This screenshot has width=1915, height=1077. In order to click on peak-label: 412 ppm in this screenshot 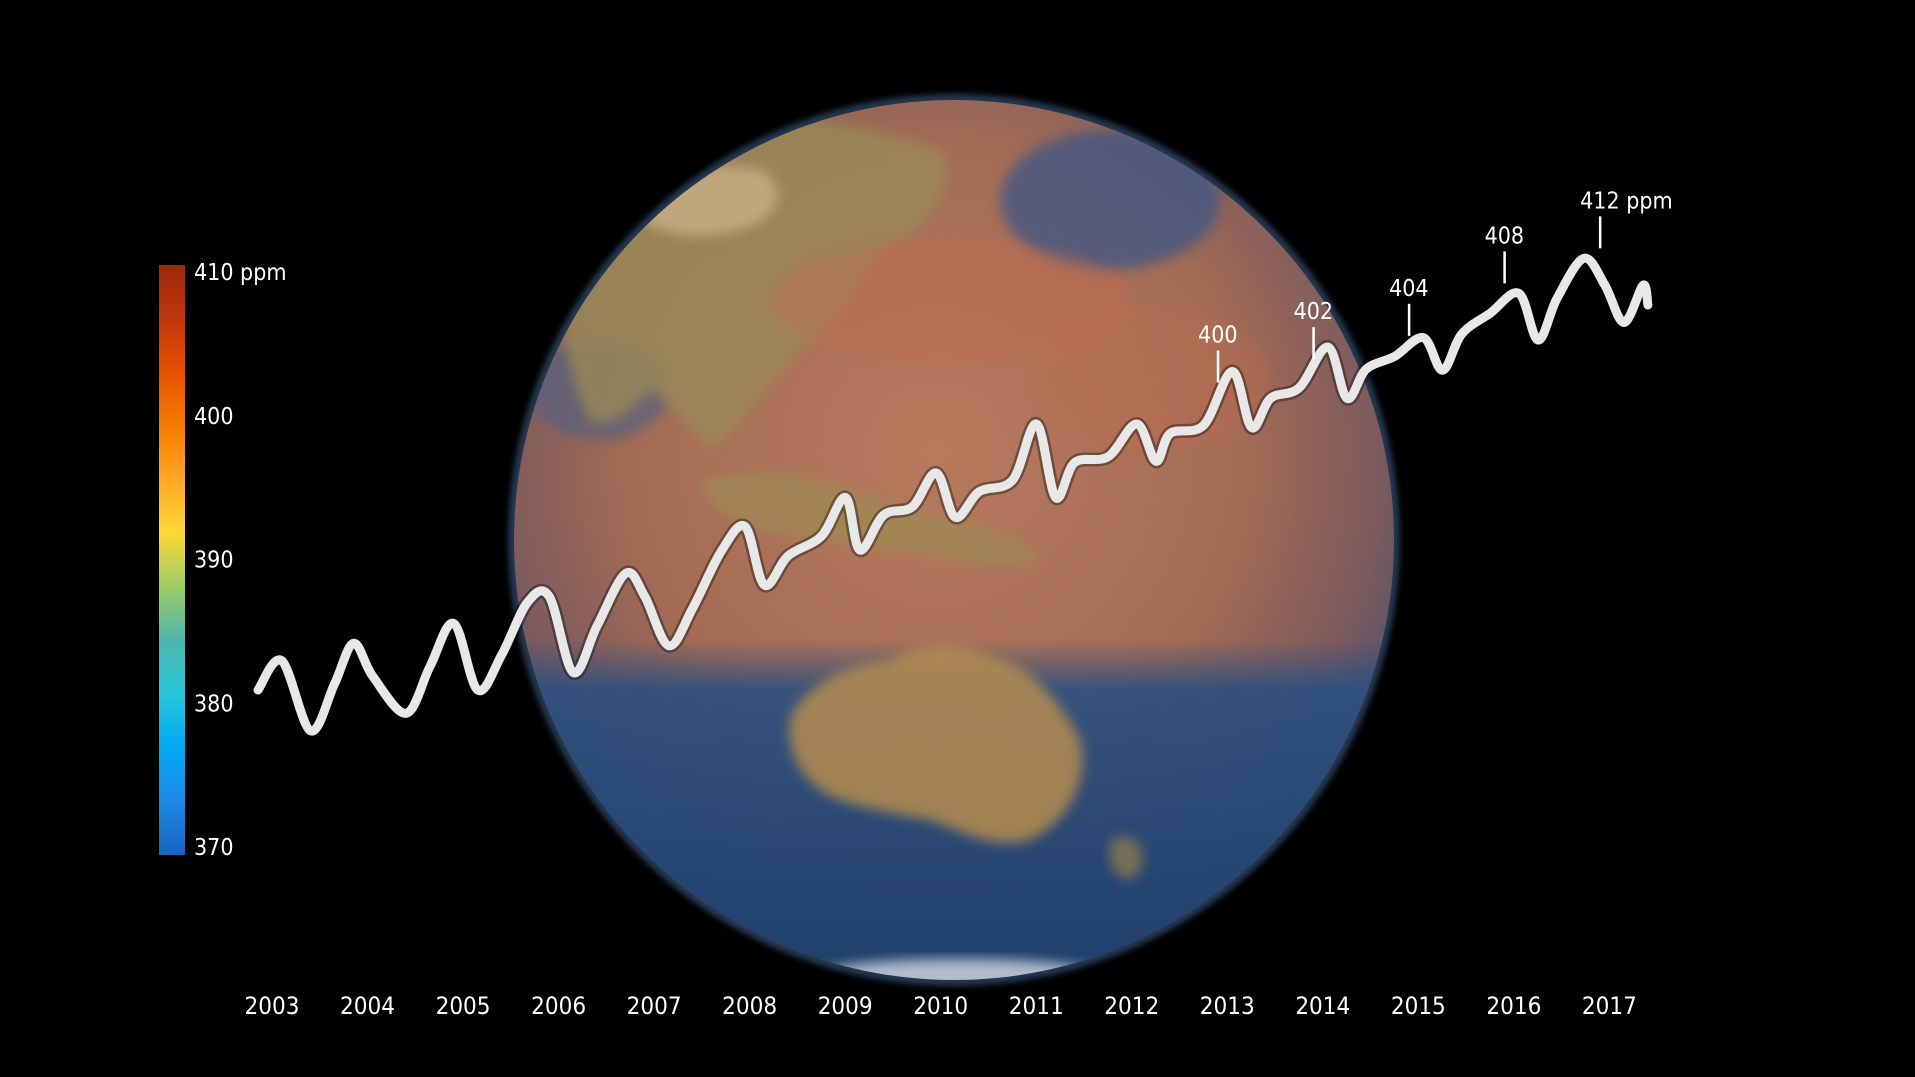, I will do `click(1626, 201)`.